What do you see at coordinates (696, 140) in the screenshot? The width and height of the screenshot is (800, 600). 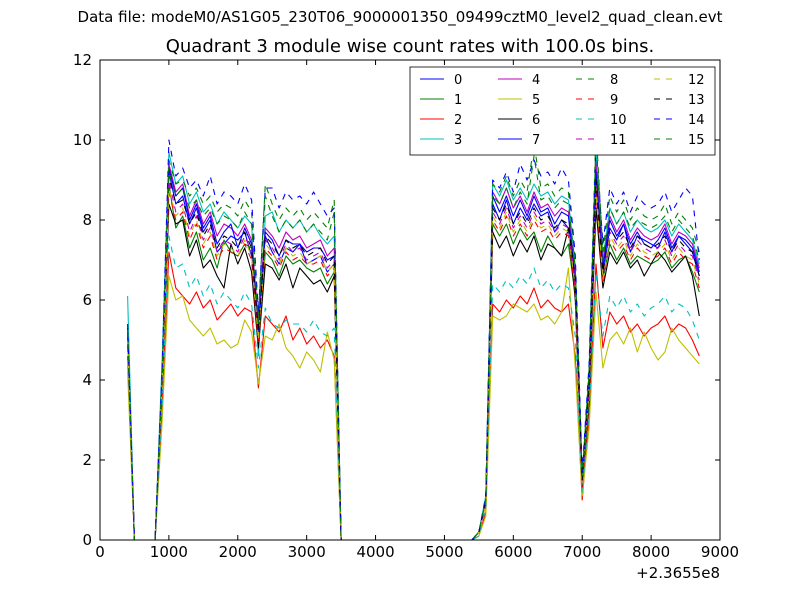 I see `legend-label-15: 15` at bounding box center [696, 140].